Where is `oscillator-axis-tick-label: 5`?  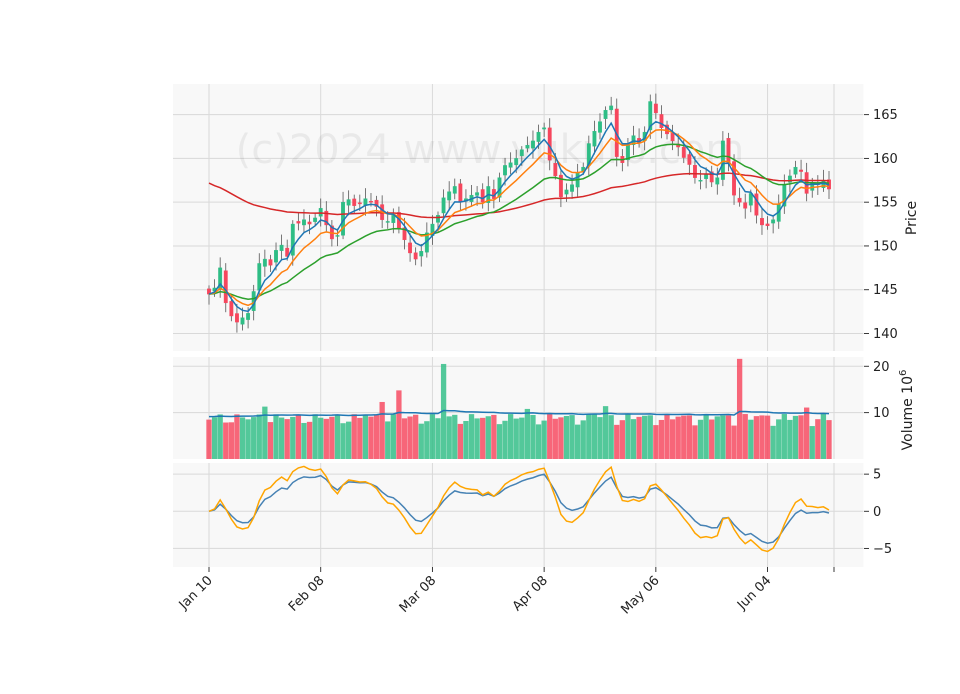 oscillator-axis-tick-label: 5 is located at coordinates (877, 475).